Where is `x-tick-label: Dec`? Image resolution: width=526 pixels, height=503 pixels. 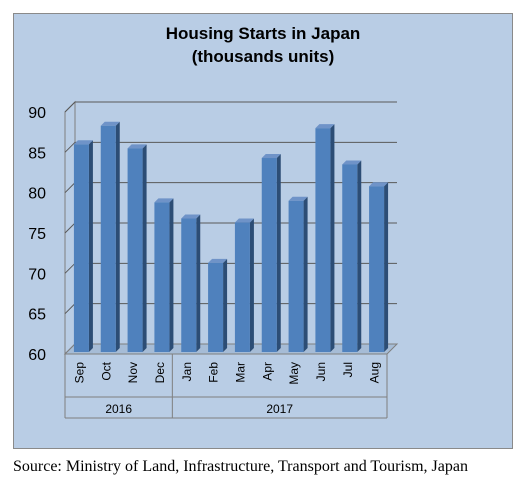
x-tick-label: Dec is located at coordinates (160, 372).